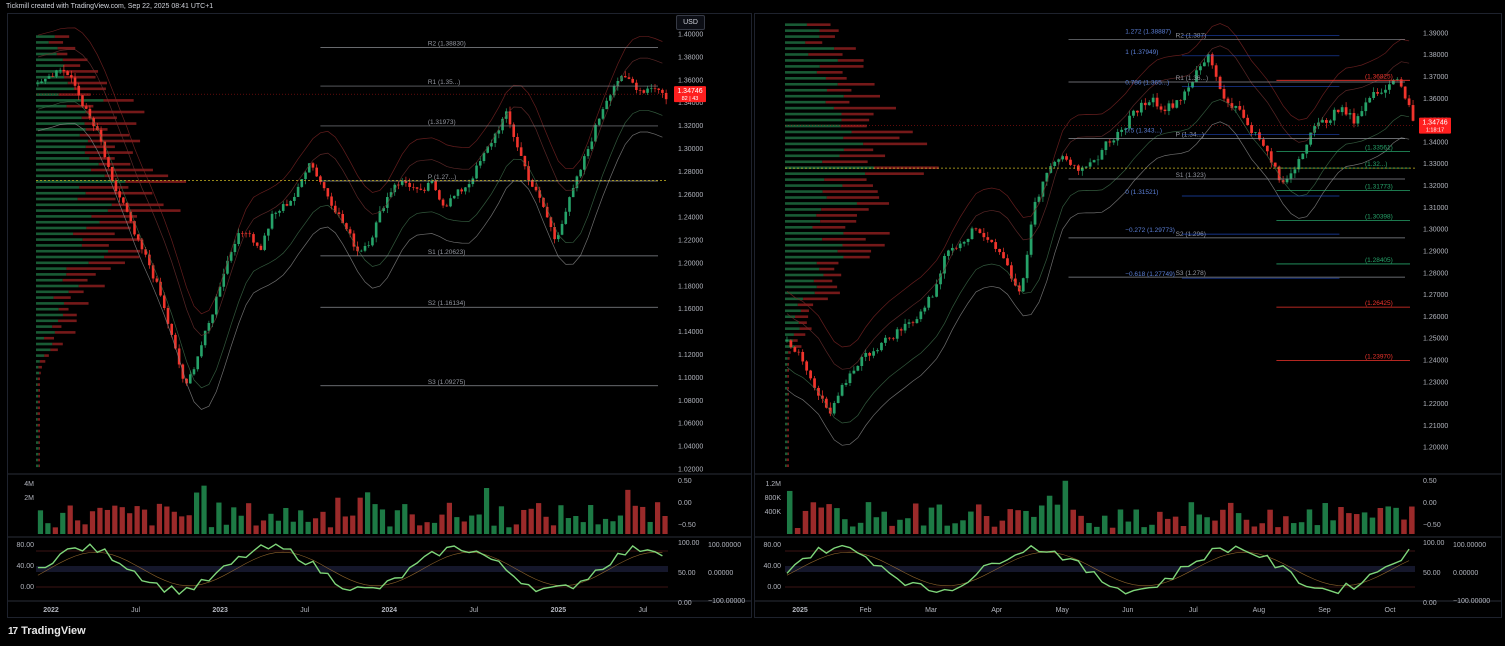 The height and width of the screenshot is (646, 1505). Describe the element at coordinates (690, 22) in the screenshot. I see `currency-button: USD` at that location.